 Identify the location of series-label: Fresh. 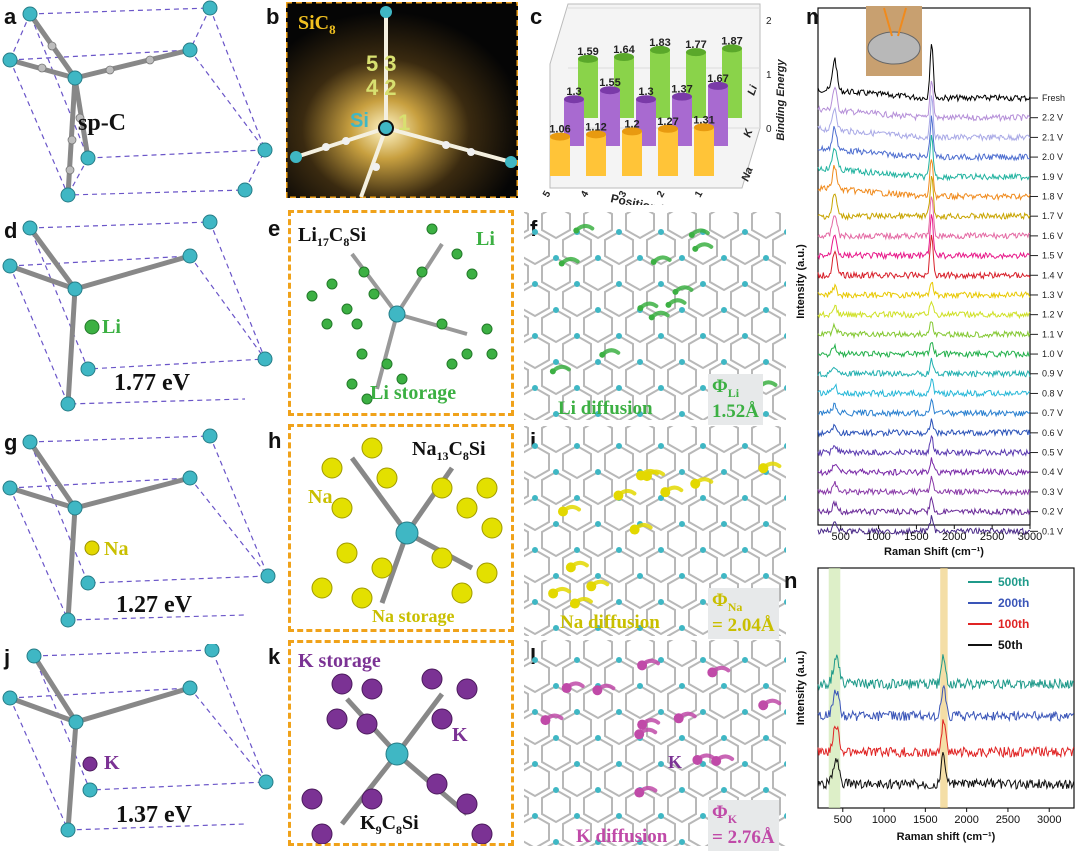
(1053, 98).